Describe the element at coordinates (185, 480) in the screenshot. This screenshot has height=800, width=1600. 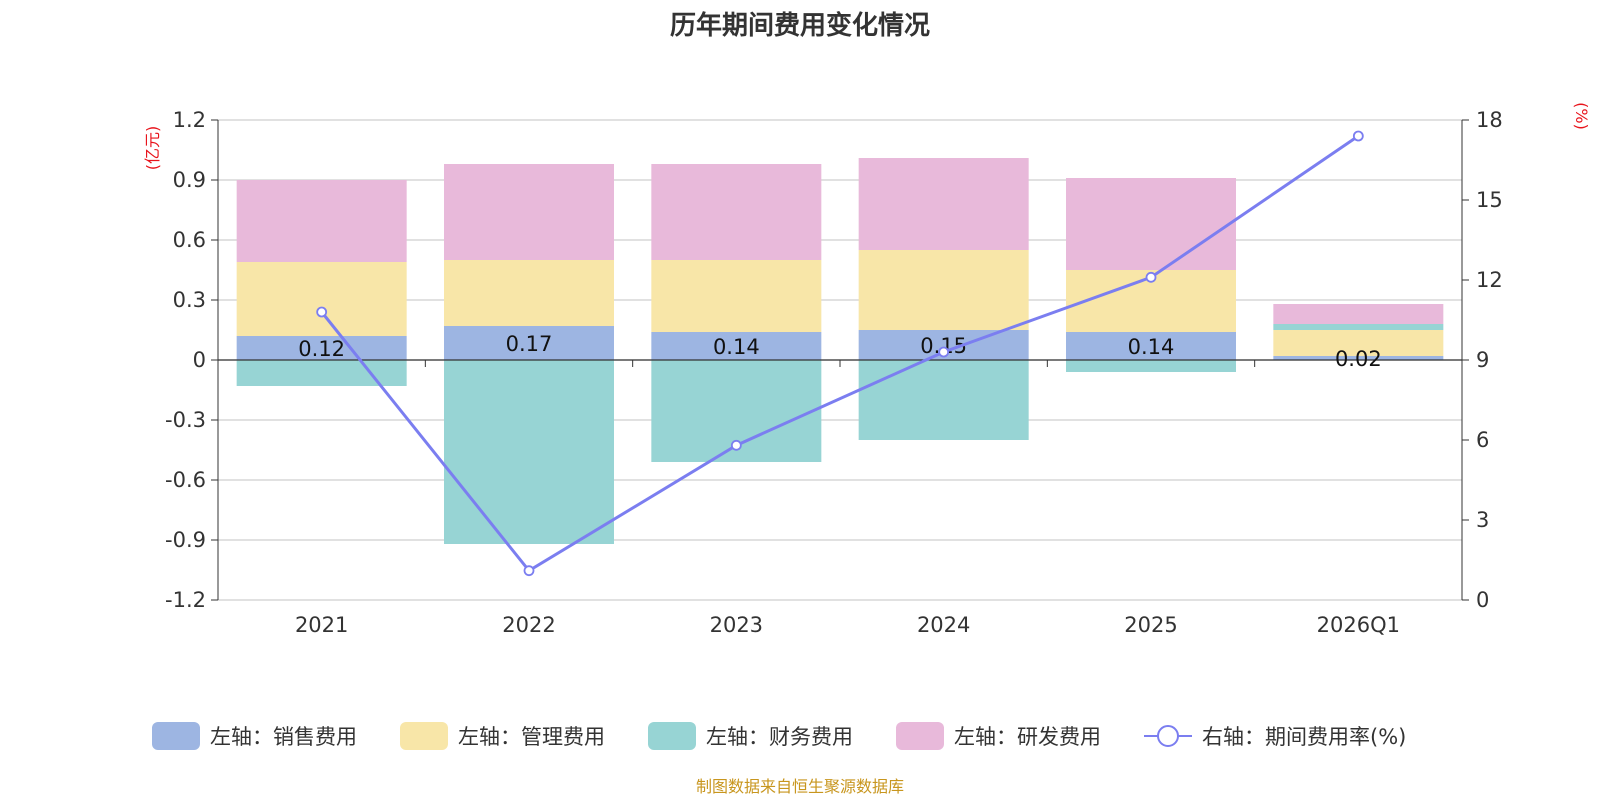
I see `left-axis-tick-label: -0.6` at that location.